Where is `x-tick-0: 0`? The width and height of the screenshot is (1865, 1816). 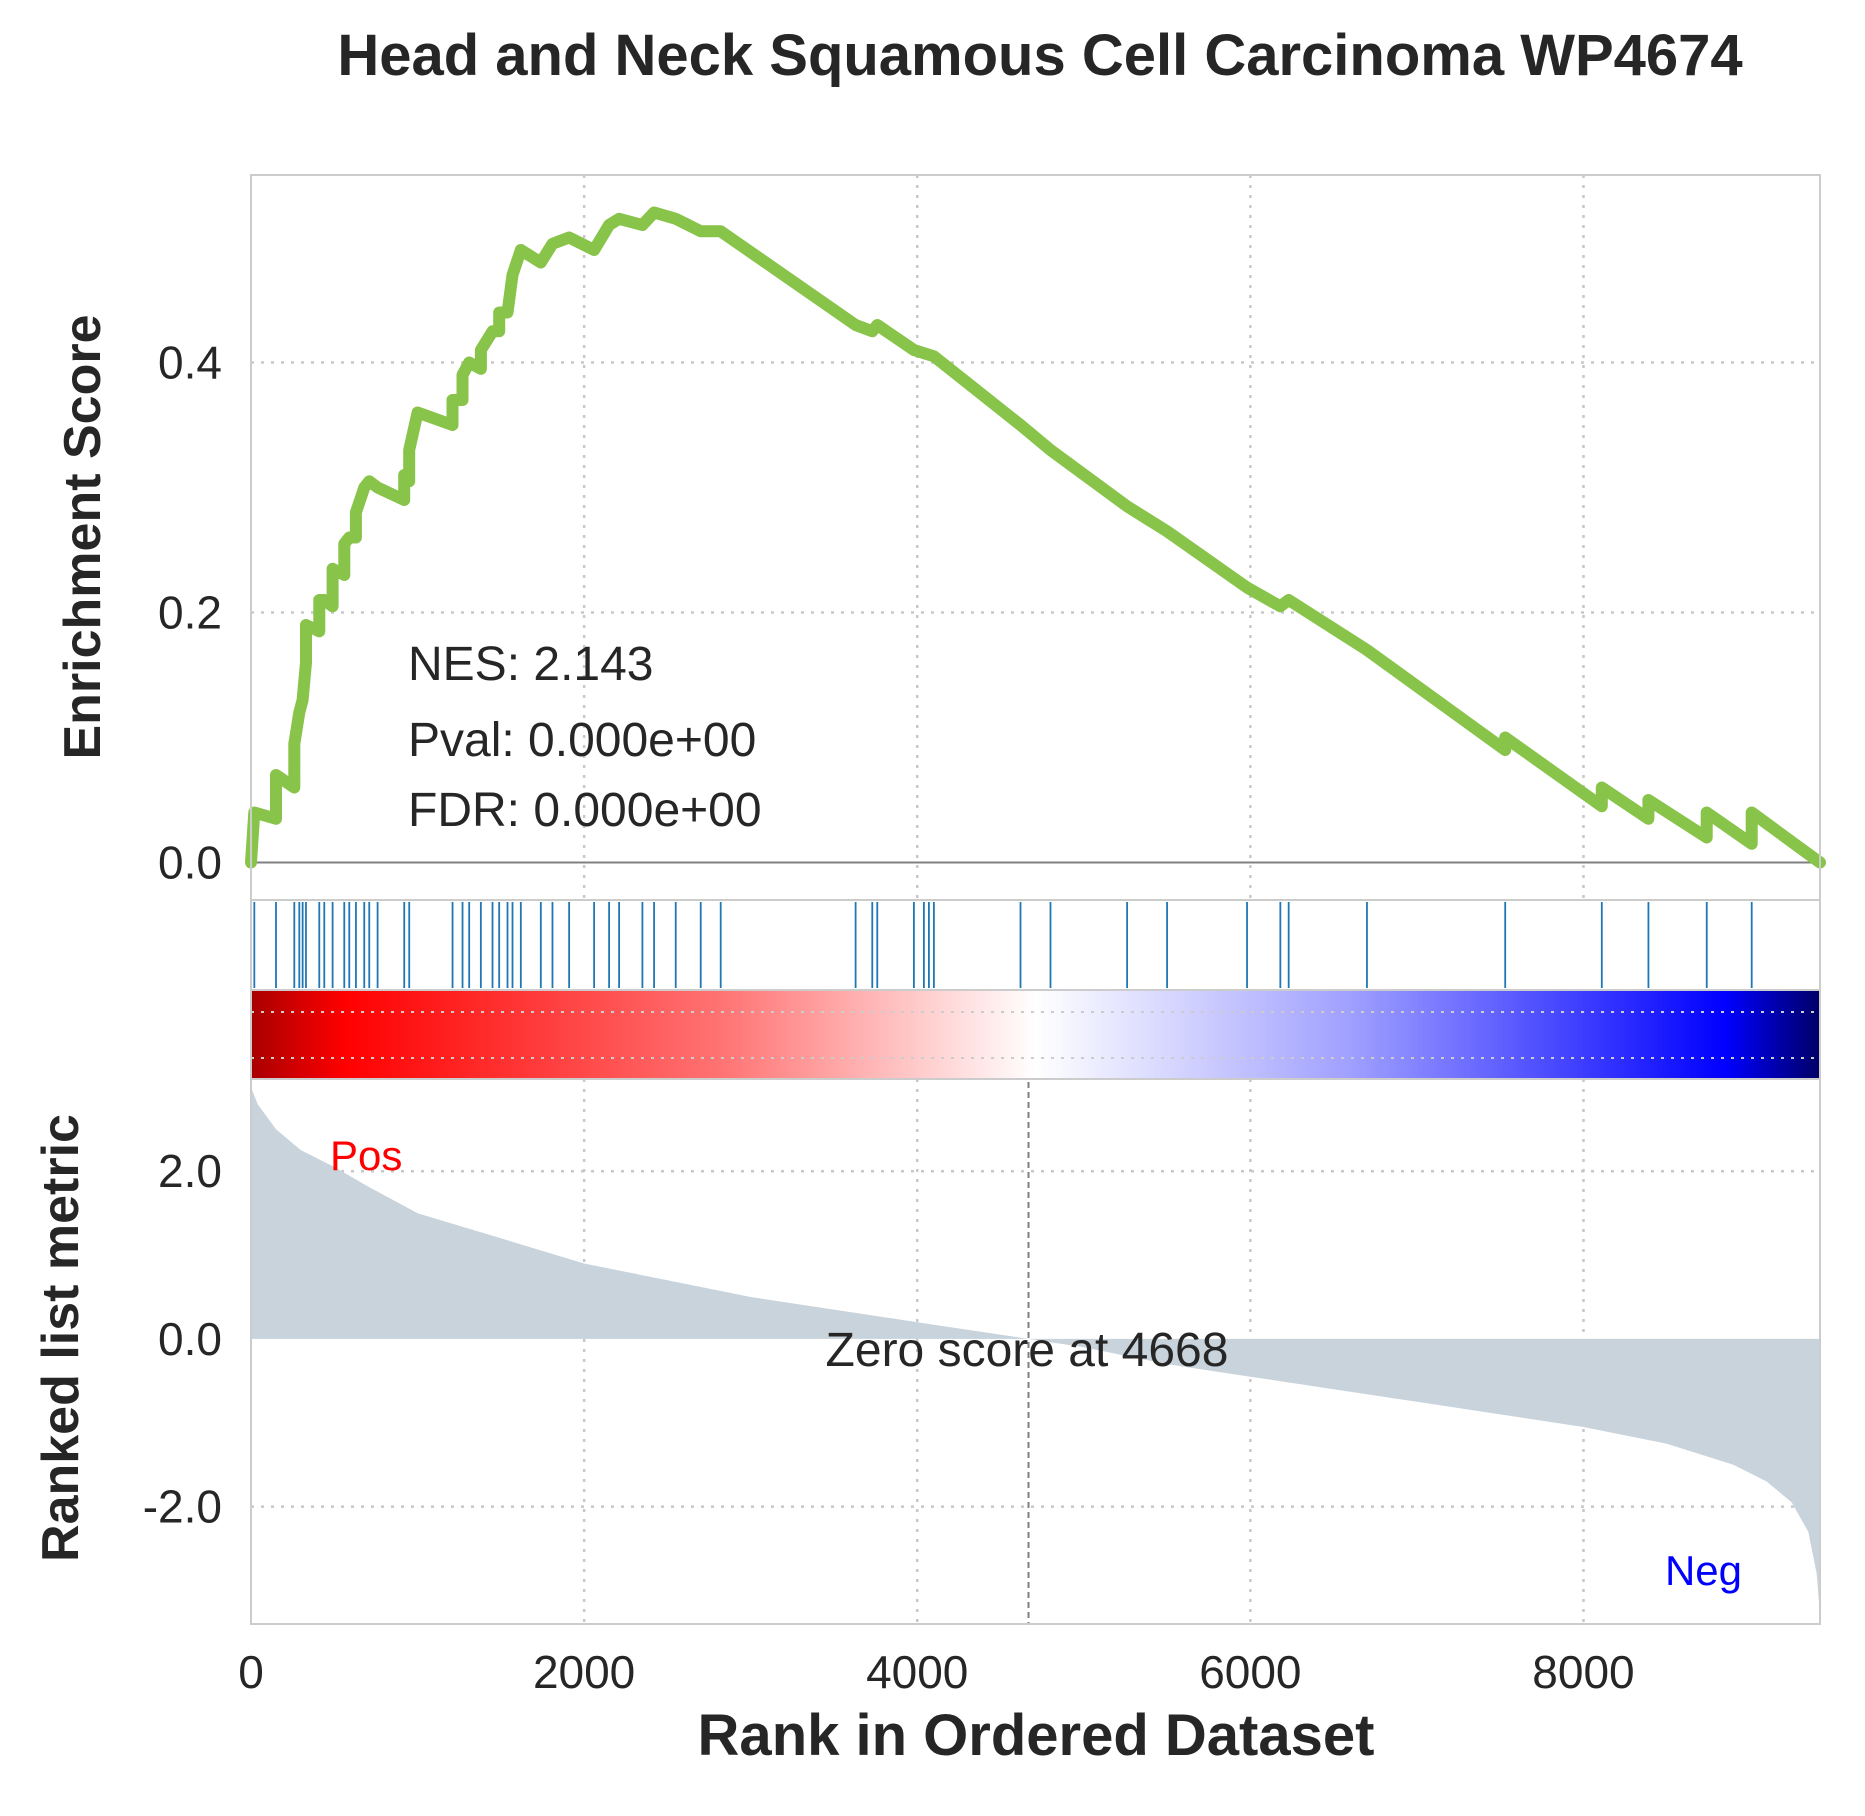
x-tick-0: 0 is located at coordinates (251, 1672).